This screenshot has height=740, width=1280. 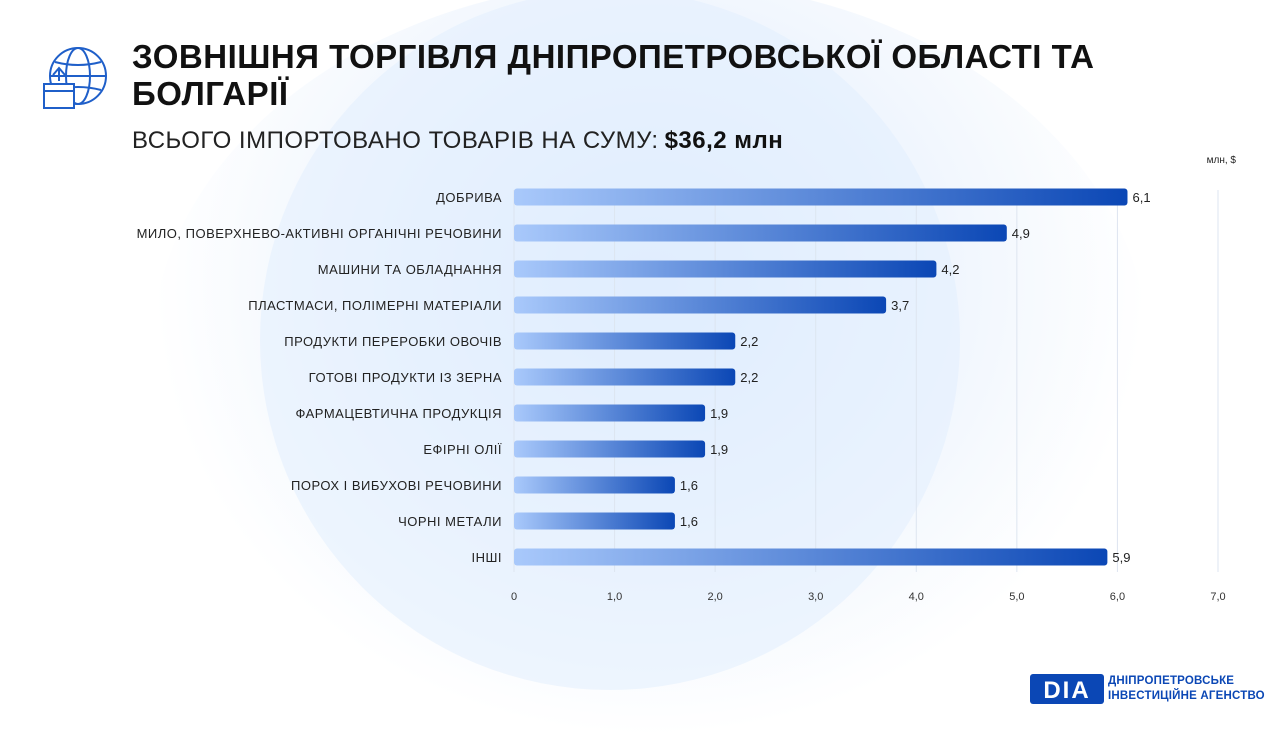 What do you see at coordinates (724, 140) in the screenshot?
I see `import-total-amount: $36,2 млн` at bounding box center [724, 140].